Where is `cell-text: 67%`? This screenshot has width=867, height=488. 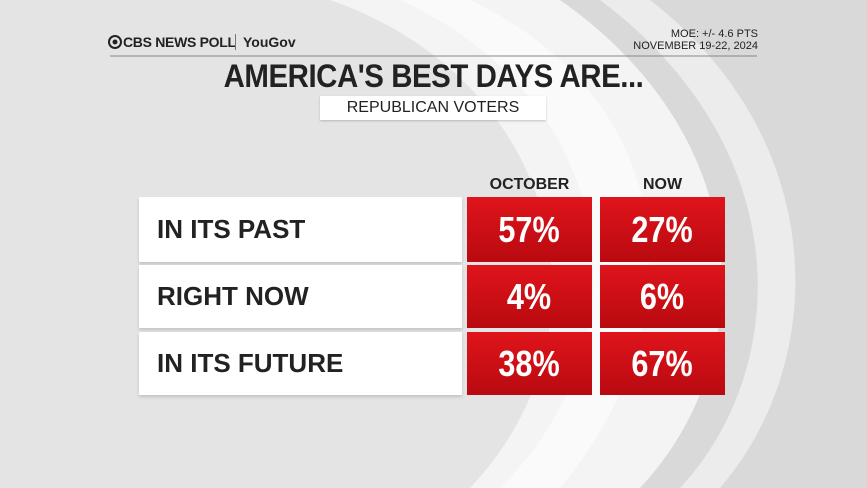 cell-text: 67% is located at coordinates (662, 363).